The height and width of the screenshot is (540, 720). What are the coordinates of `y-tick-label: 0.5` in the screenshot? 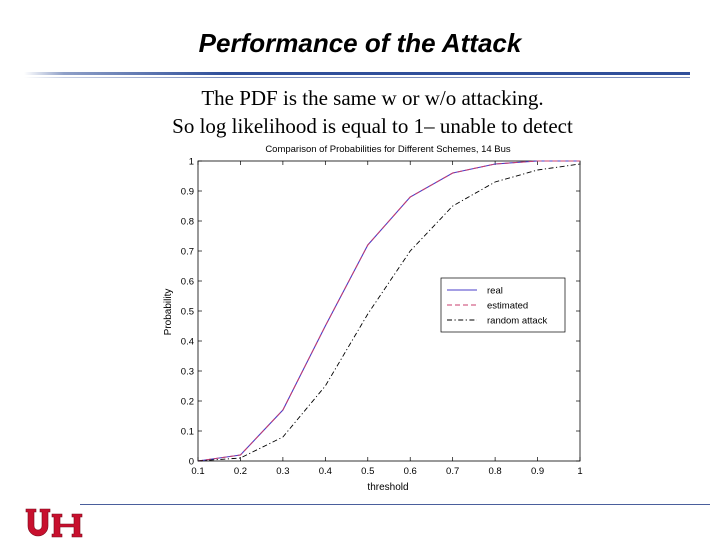 It's located at (187, 312).